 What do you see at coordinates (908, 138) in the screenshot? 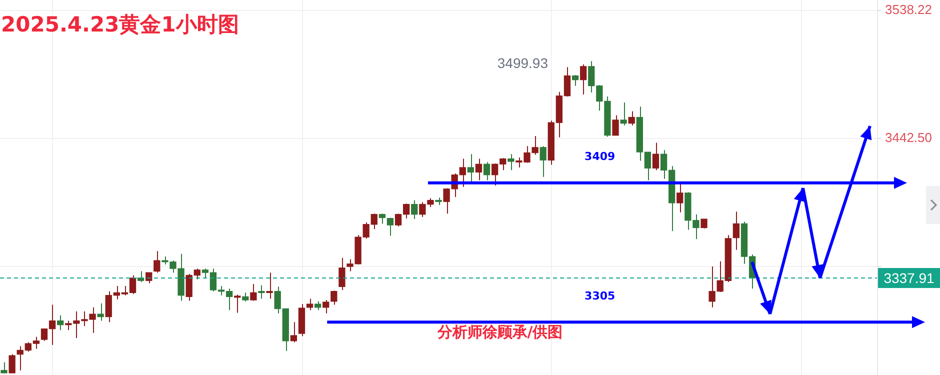
I see `y-tick-label: 3442.50` at bounding box center [908, 138].